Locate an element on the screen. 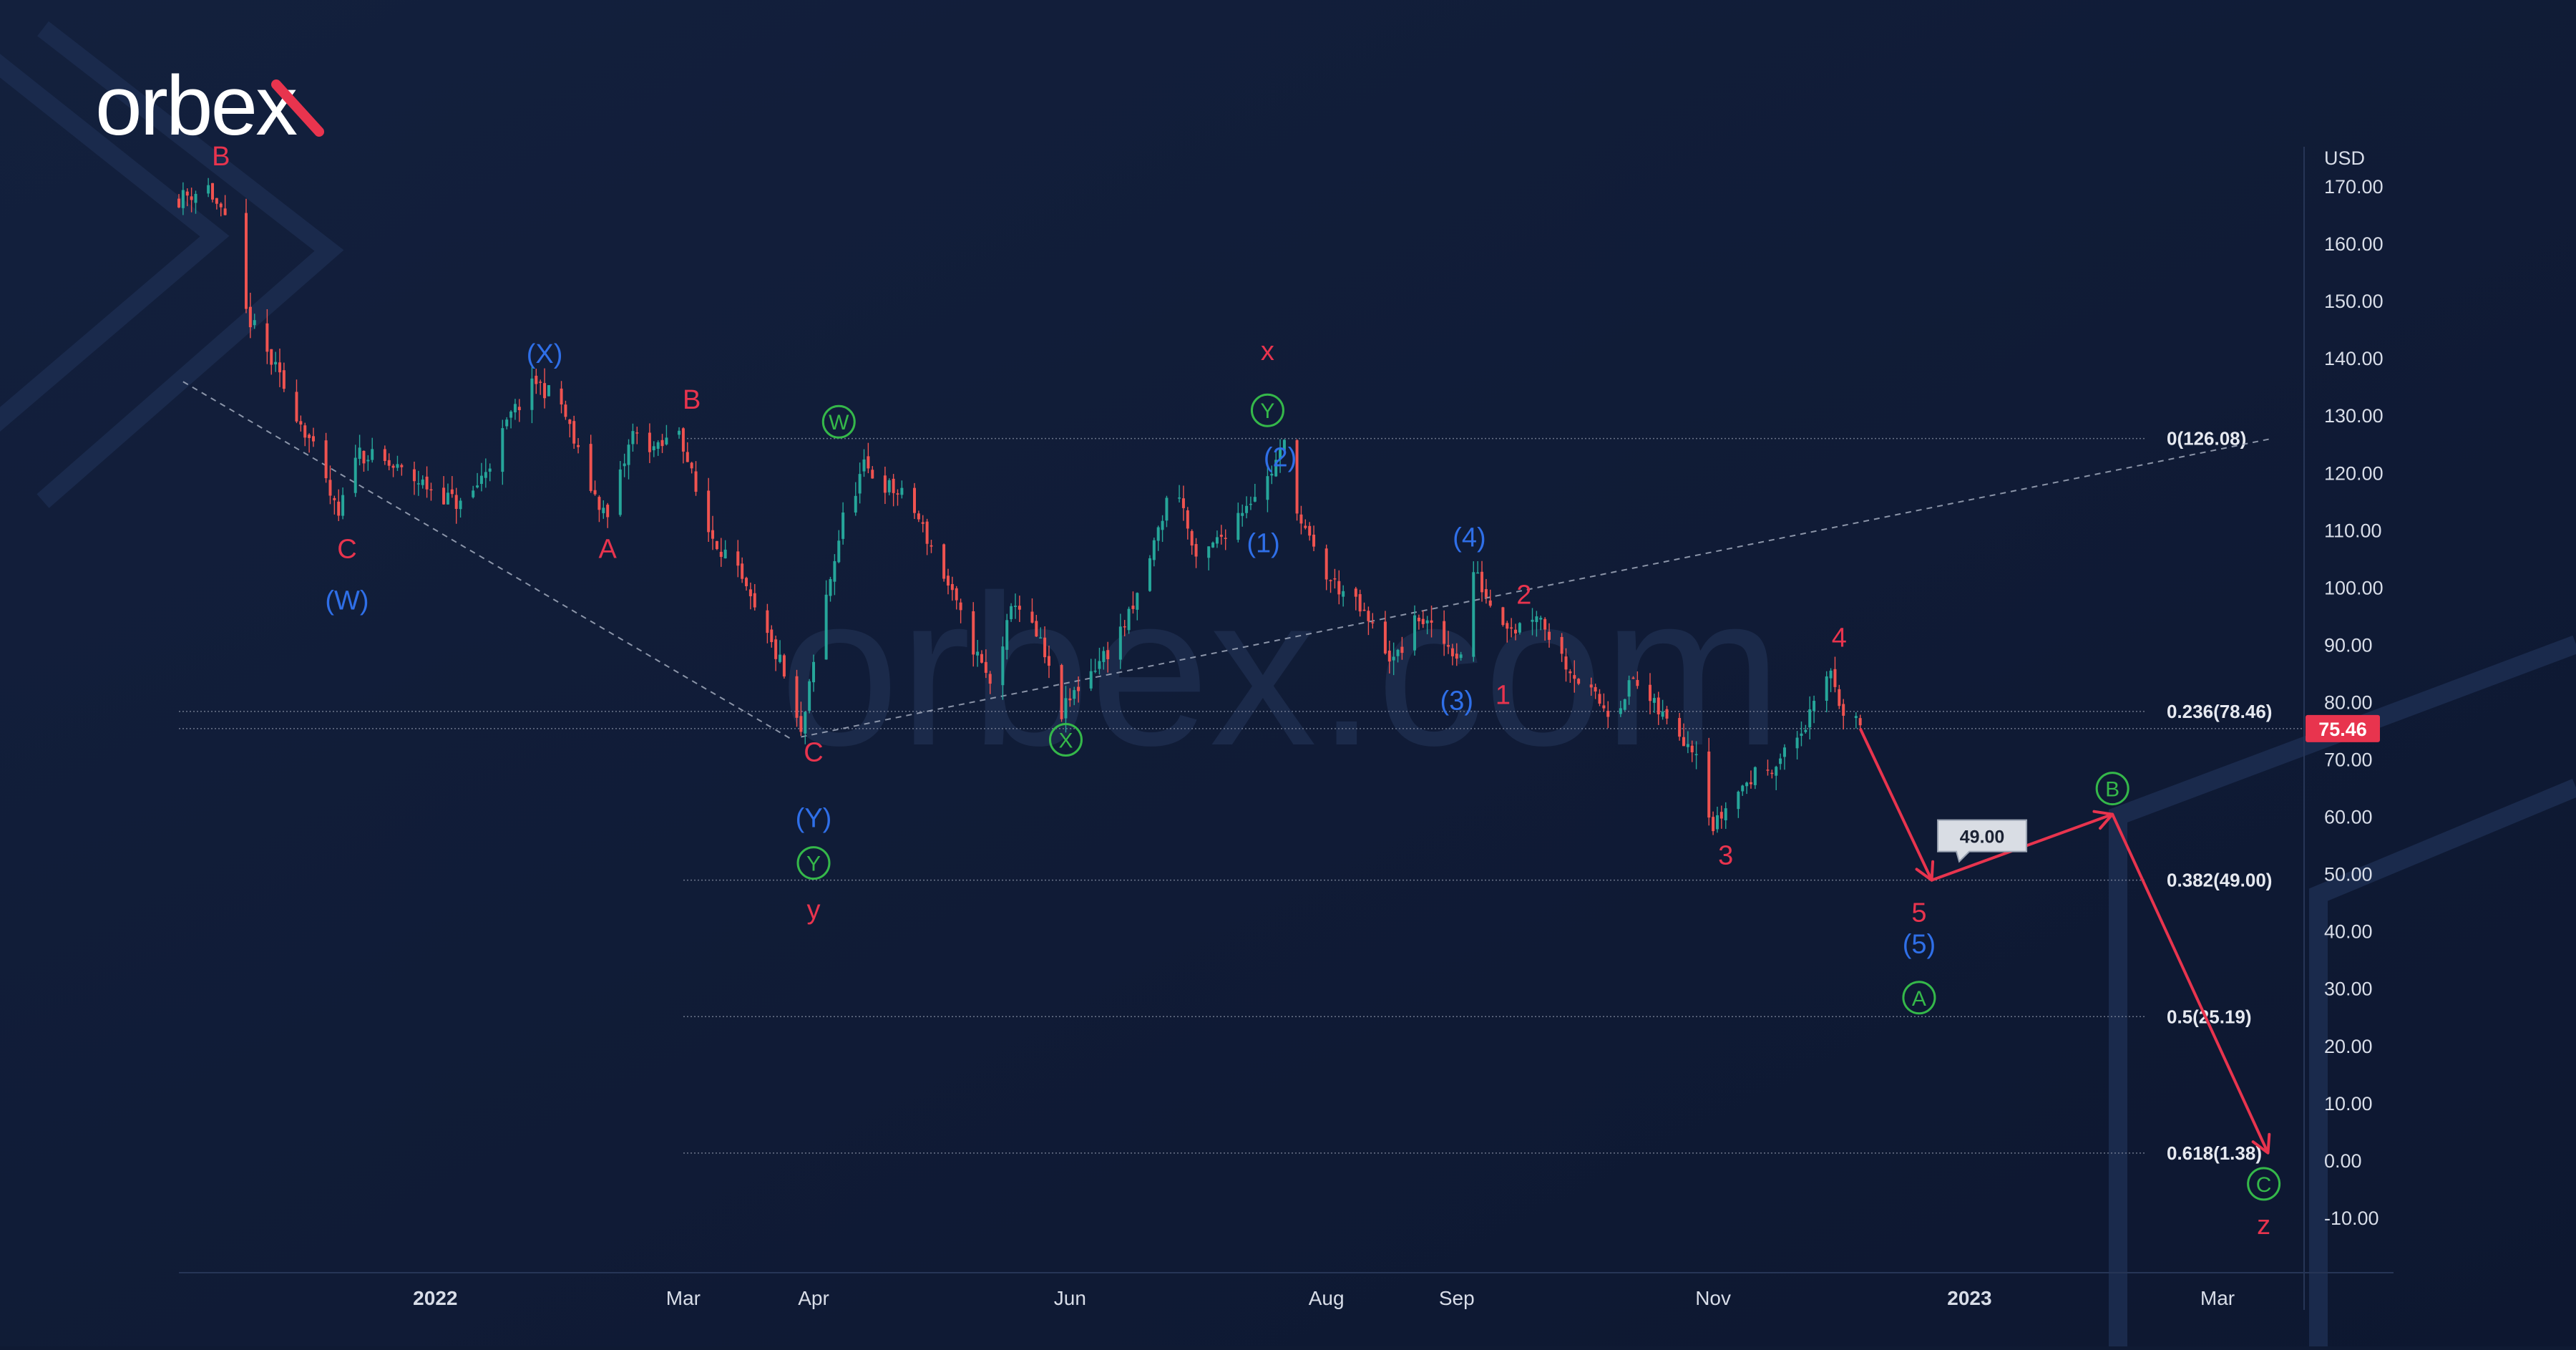 The image size is (2576, 1350). y-tick-label: 70.00 is located at coordinates (2348, 760).